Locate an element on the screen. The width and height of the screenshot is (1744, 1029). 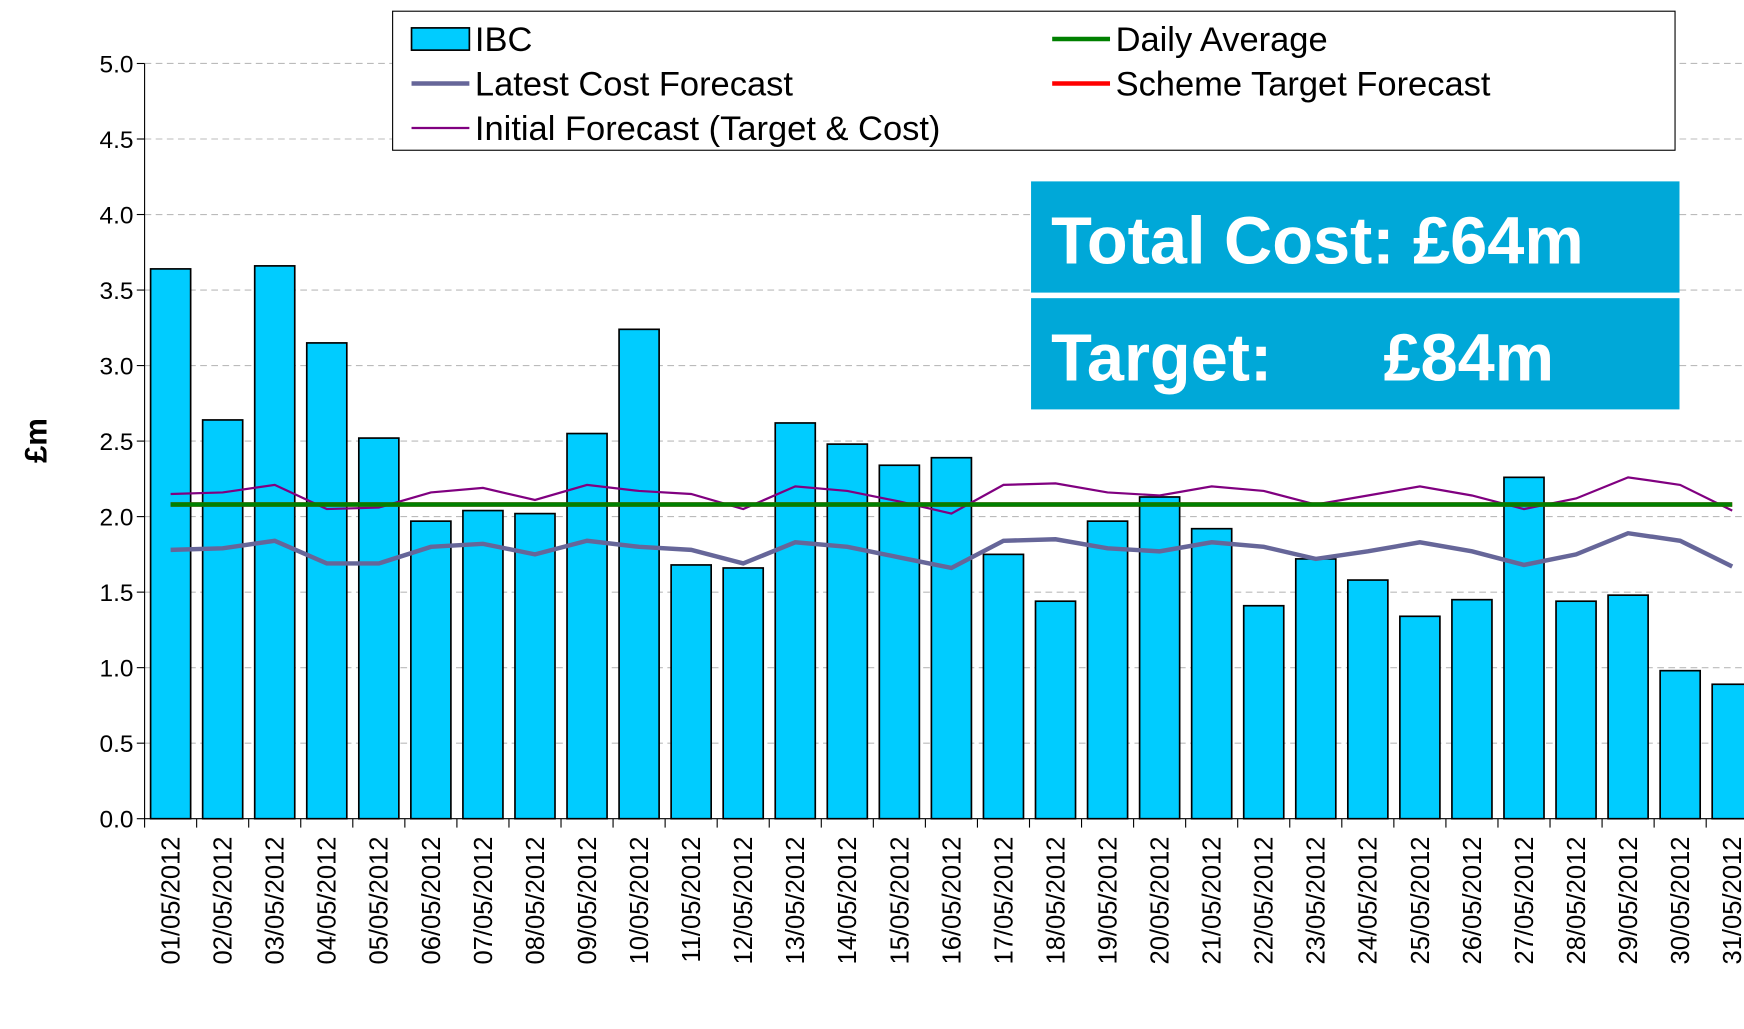
y-tick-label: 1.5 is located at coordinates (116, 593).